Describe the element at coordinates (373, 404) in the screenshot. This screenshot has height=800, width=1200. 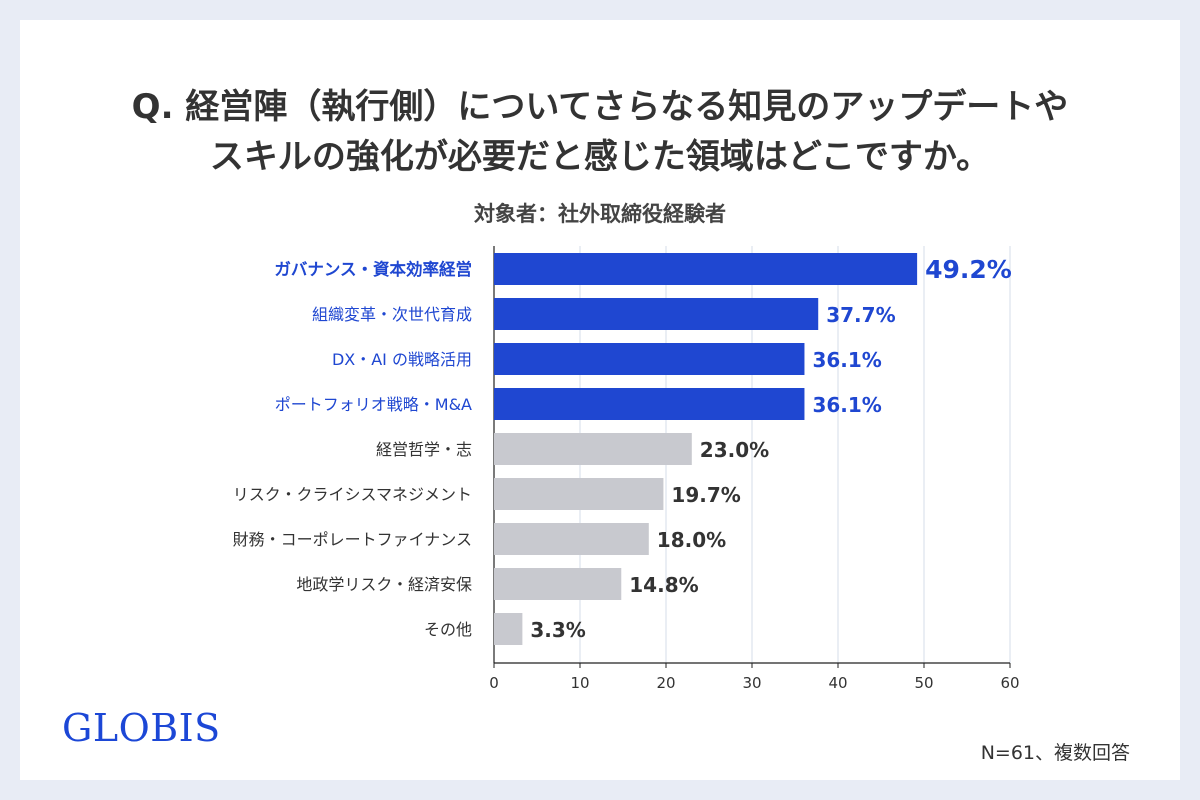
I see `category-label: ポートフォリオ戦略・M&A` at that location.